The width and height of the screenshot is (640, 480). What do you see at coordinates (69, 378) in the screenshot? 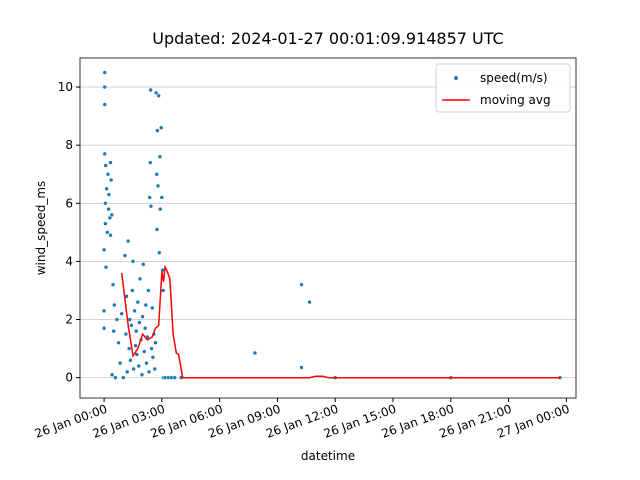
I see `y-tick-label: 0` at bounding box center [69, 378].